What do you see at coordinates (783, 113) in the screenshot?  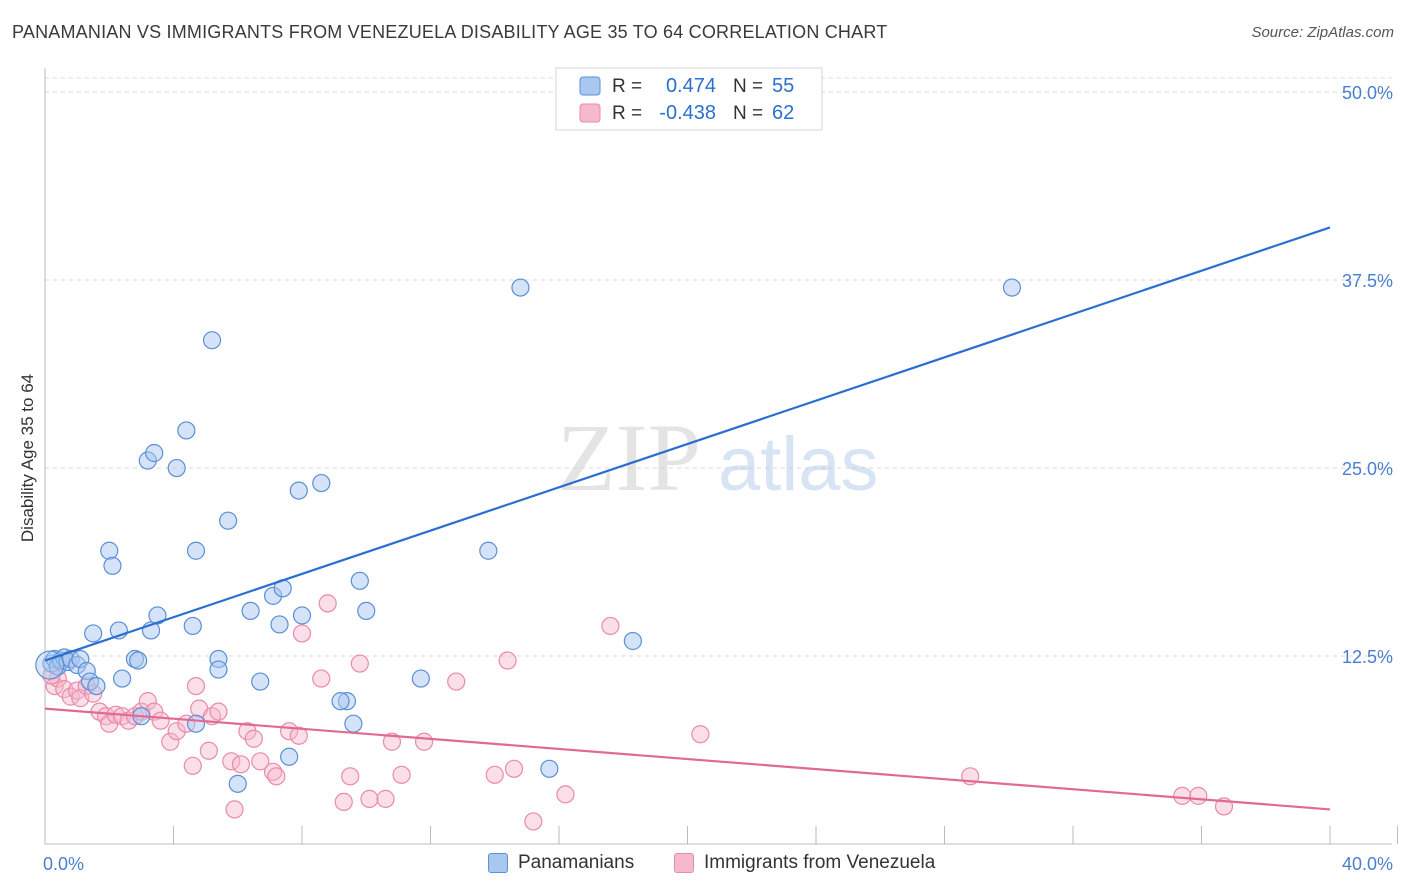 I see `legend-n-value-2: 62` at bounding box center [783, 113].